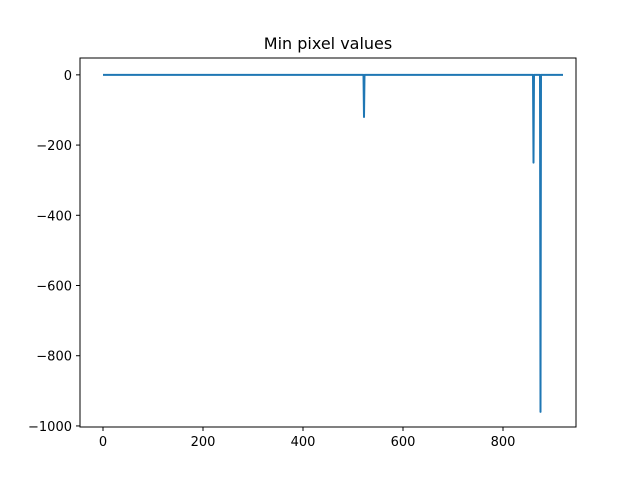 The height and width of the screenshot is (484, 640). What do you see at coordinates (54, 252) in the screenshot?
I see `y-axis: 0 −200 −400 −600 −800 −1000` at bounding box center [54, 252].